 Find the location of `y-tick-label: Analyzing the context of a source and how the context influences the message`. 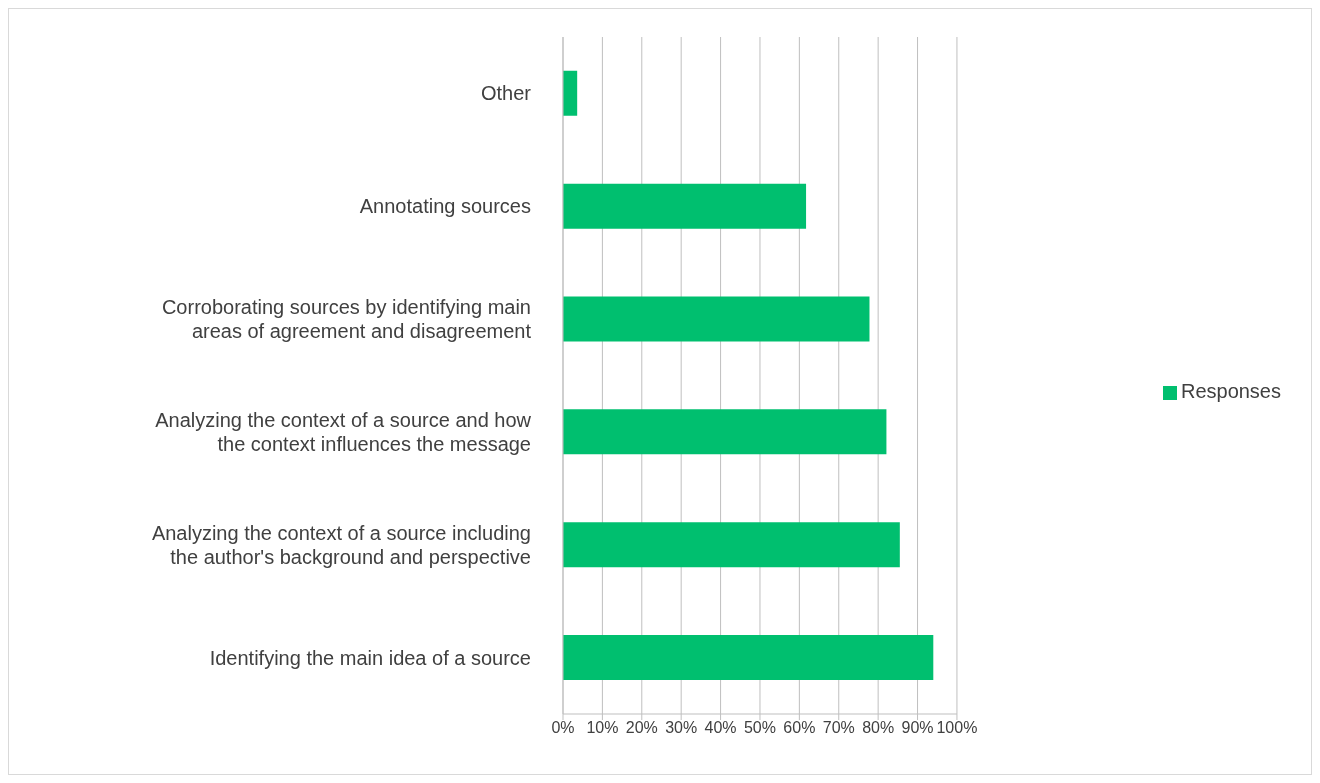

y-tick-label: Analyzing the context of a source and how the context influences the message is located at coordinates (343, 431).